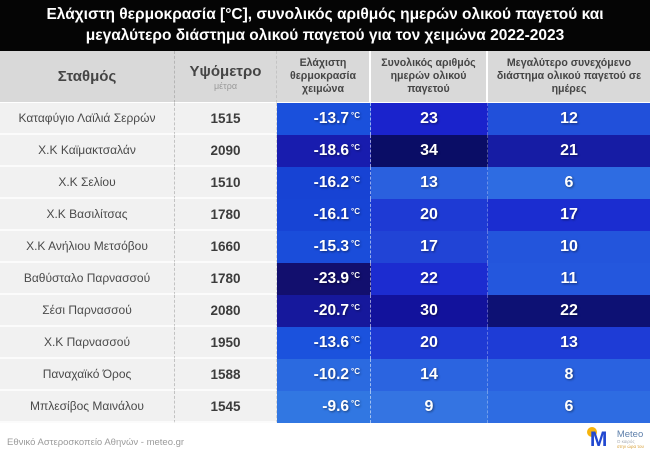  What do you see at coordinates (87, 215) in the screenshot?
I see `station-cell: Χ.Κ Βασιλίτσας` at bounding box center [87, 215].